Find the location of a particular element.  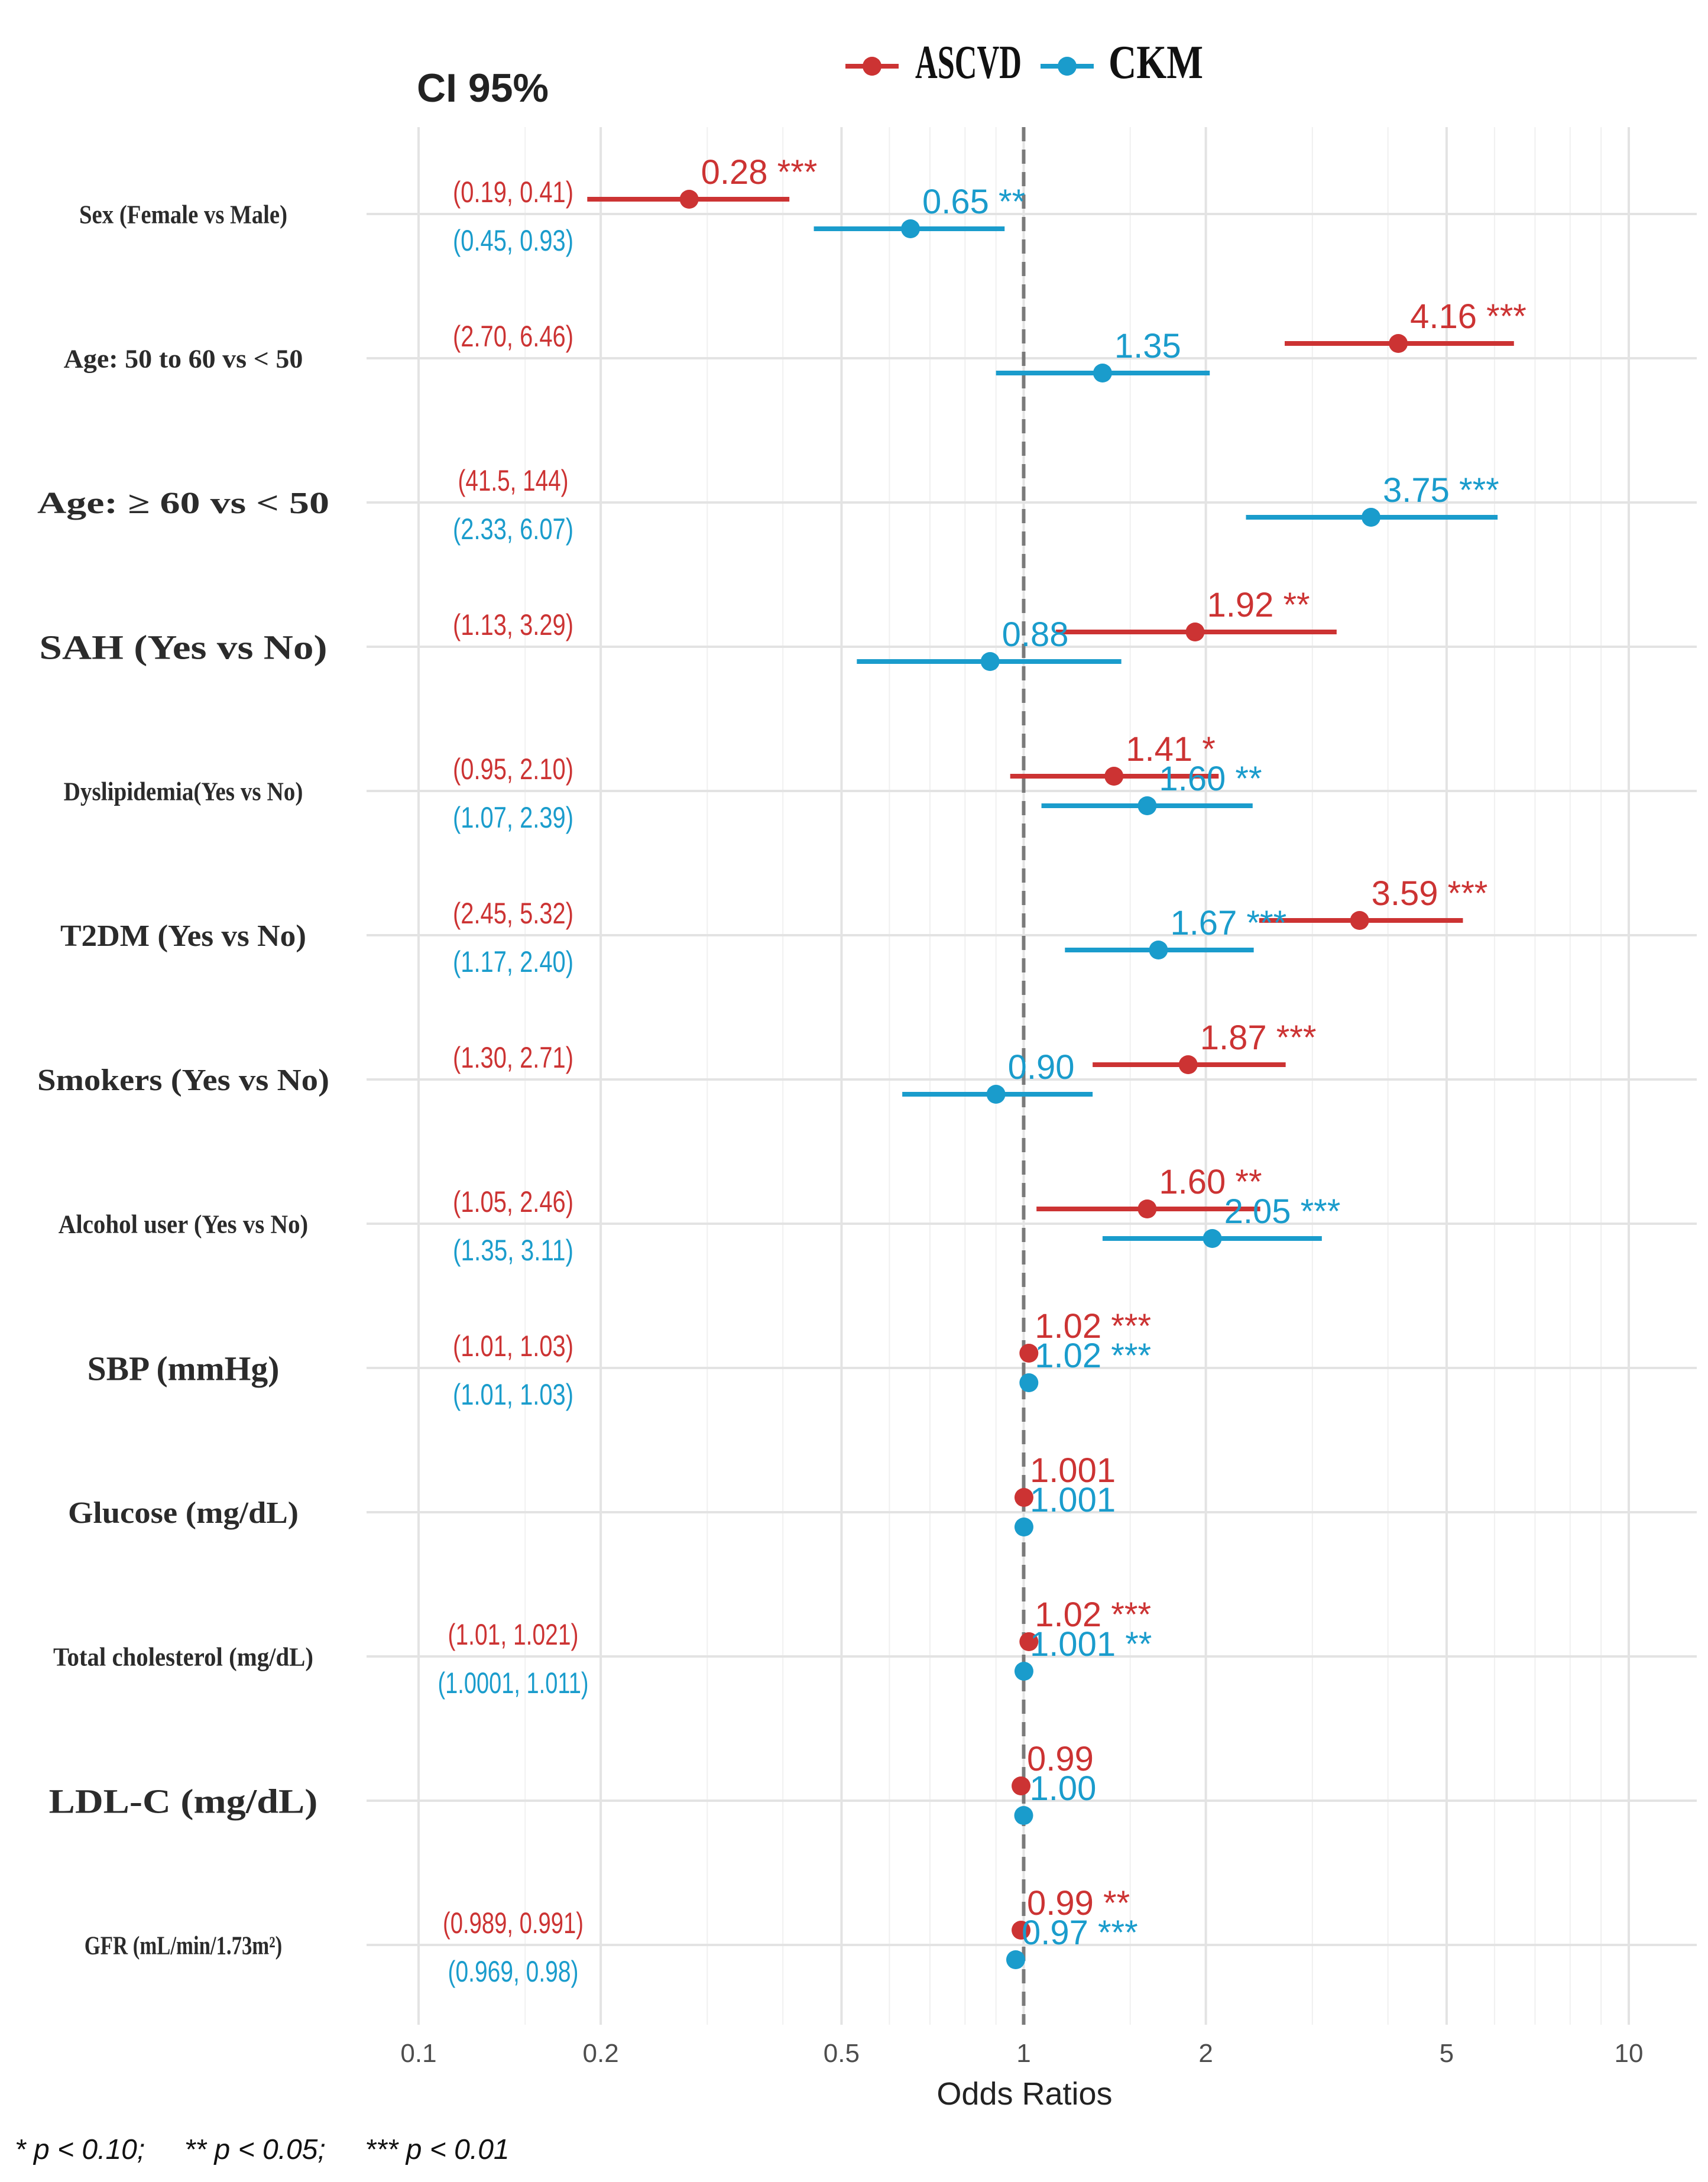

value-label-ascvd: 1.87 *** is located at coordinates (1258, 1038).